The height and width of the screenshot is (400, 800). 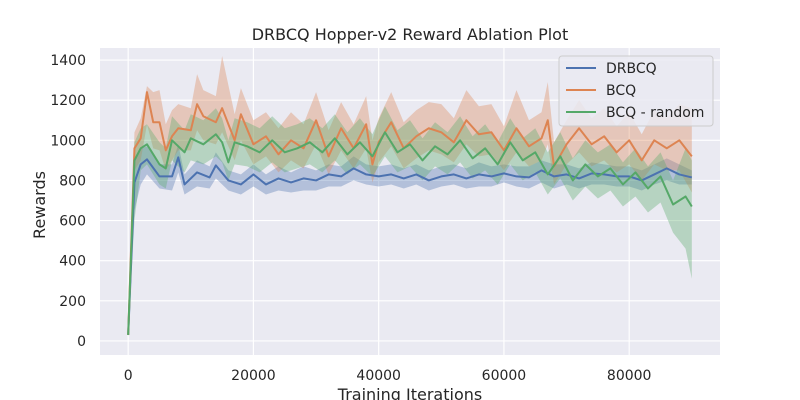 What do you see at coordinates (68, 101) in the screenshot?
I see `y-tick-label: 1200` at bounding box center [68, 101].